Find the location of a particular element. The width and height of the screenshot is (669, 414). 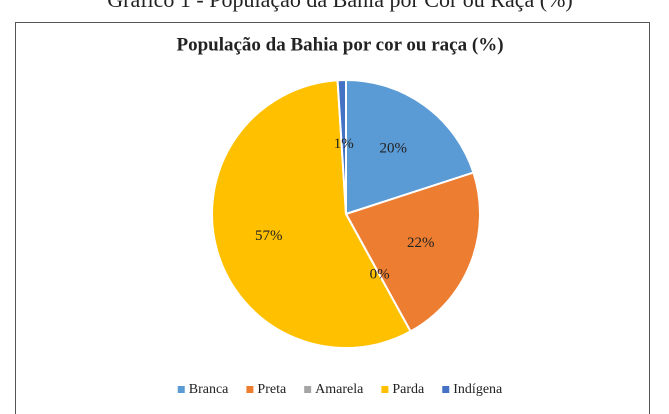

data-label: 57% is located at coordinates (269, 236).